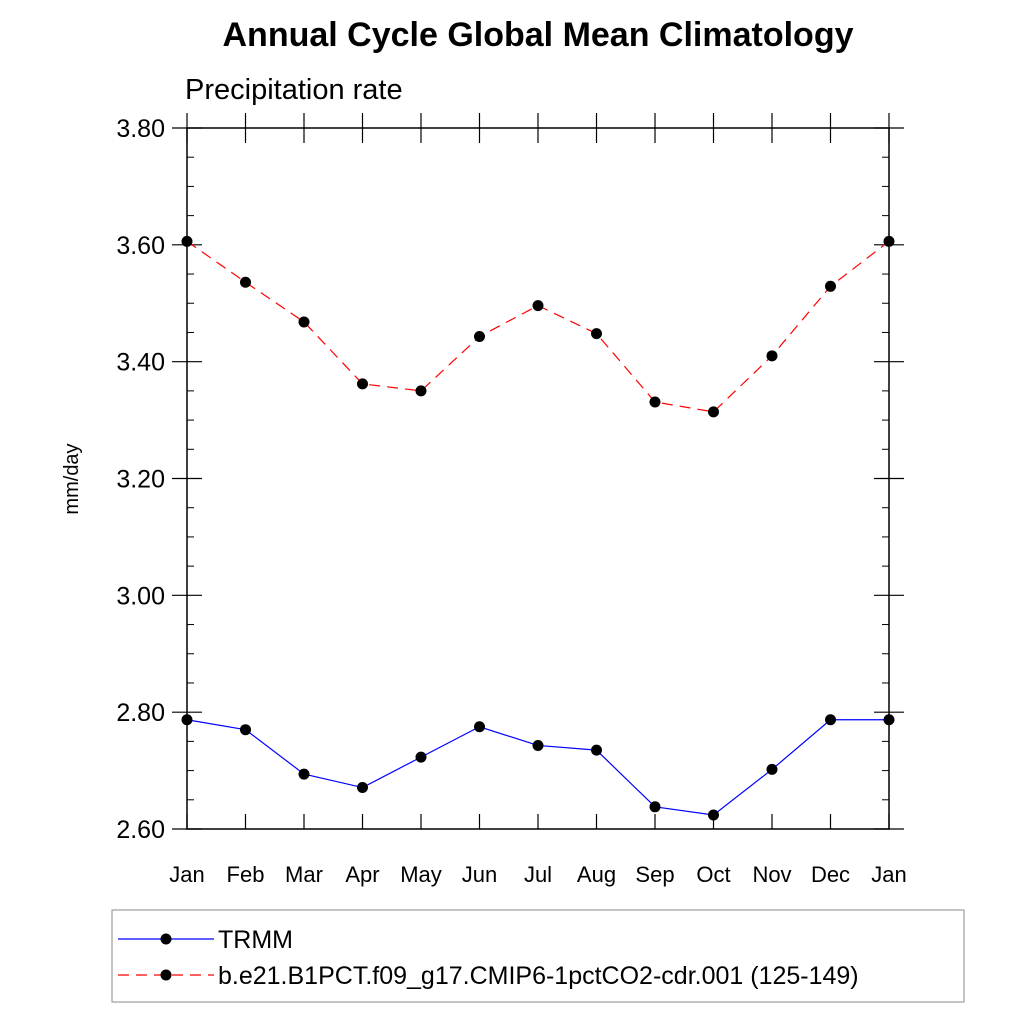 The height and width of the screenshot is (1024, 1024). What do you see at coordinates (362, 874) in the screenshot?
I see `x-tick-label: Apr` at bounding box center [362, 874].